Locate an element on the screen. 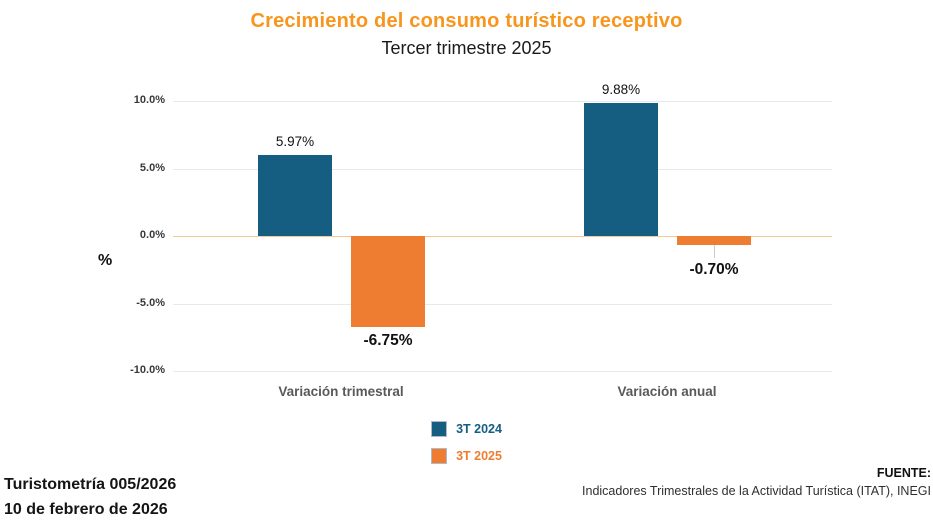 Image resolution: width=933 pixels, height=525 pixels. legend-label: 3T 2024 is located at coordinates (479, 429).